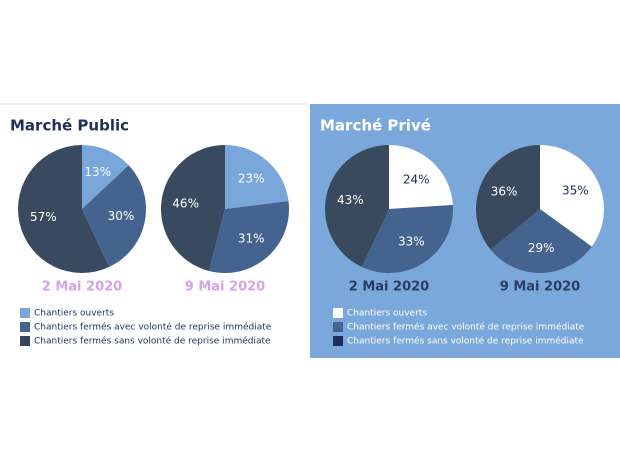  Describe the element at coordinates (43, 217) in the screenshot. I see `slice-label: 57%` at that location.